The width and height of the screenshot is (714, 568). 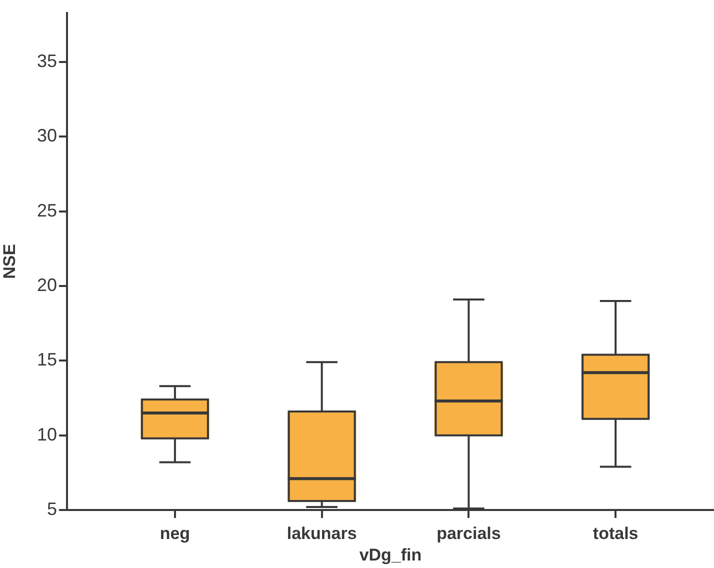 I want to click on y-tick-label: 30, so click(x=46, y=136).